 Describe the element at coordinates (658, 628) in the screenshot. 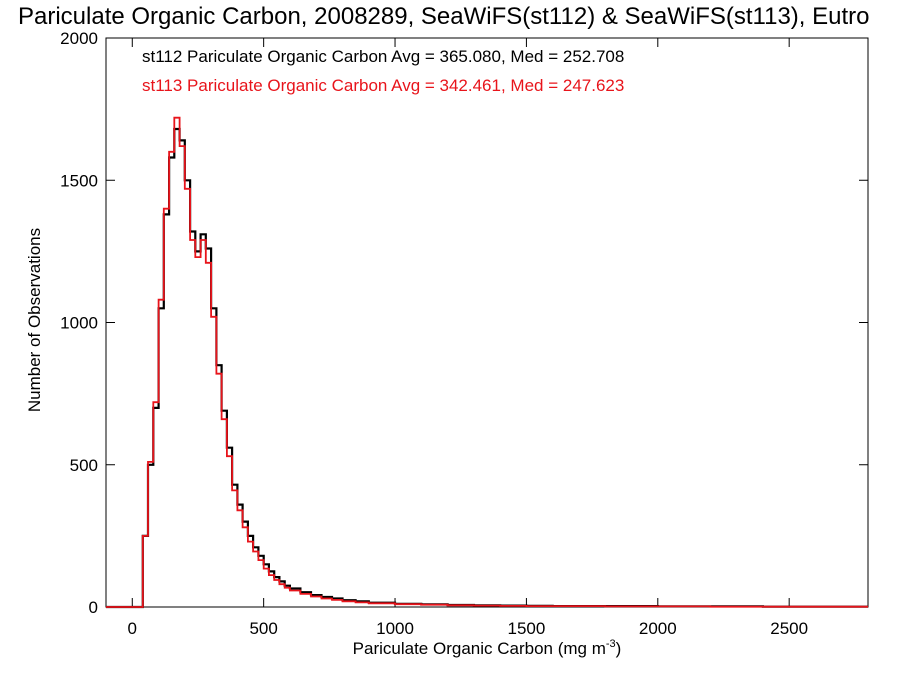

I see `x-tick-label: 2000` at that location.